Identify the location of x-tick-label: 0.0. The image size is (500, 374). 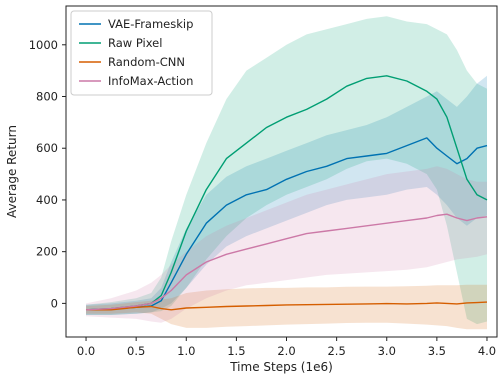
(86, 351).